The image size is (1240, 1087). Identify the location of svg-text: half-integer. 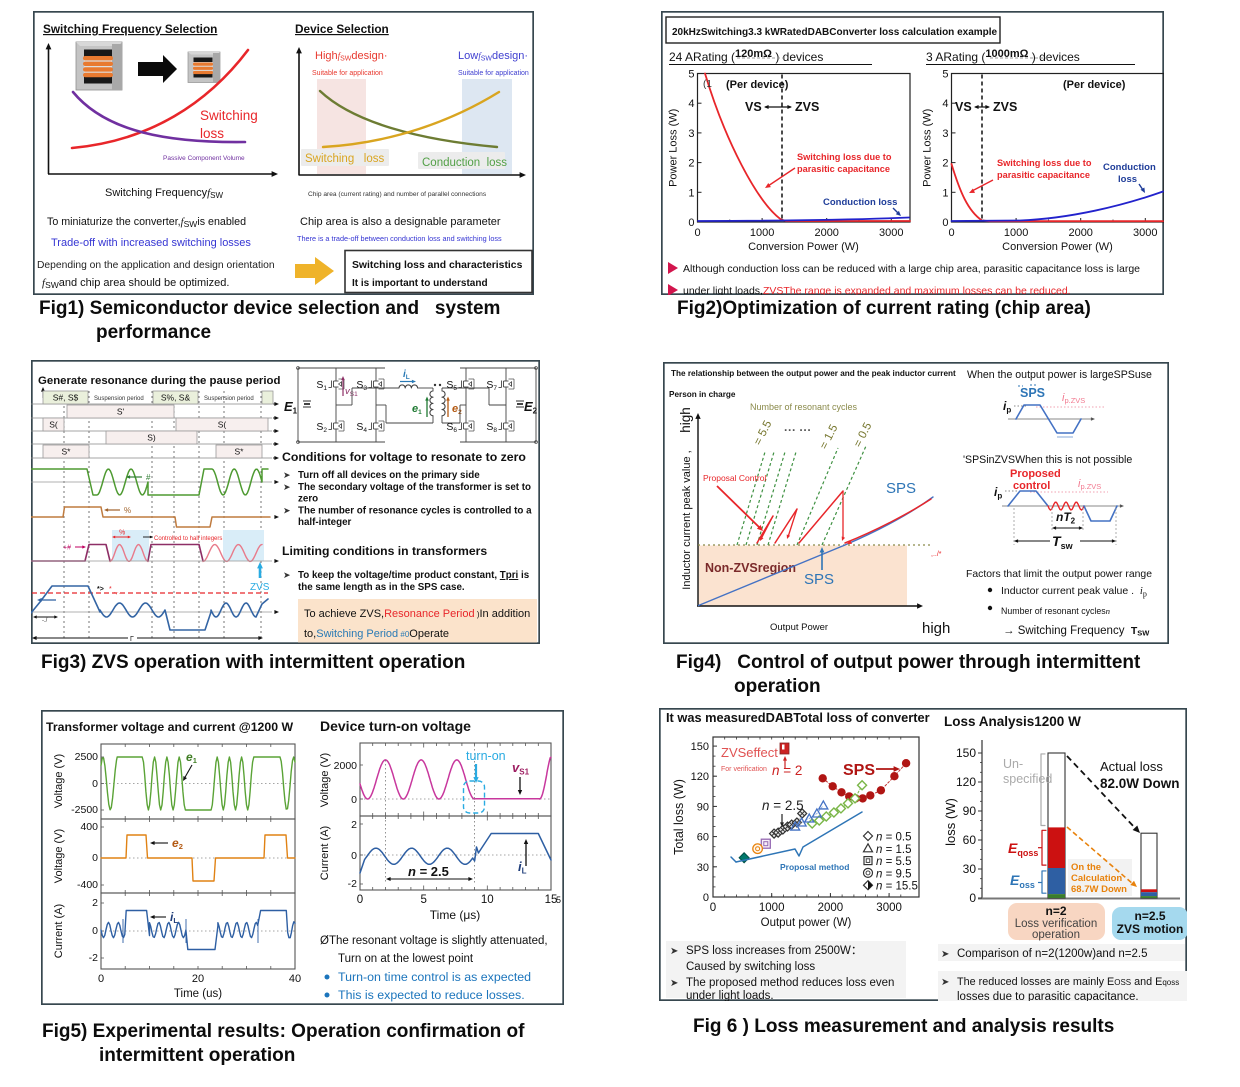
(325, 522).